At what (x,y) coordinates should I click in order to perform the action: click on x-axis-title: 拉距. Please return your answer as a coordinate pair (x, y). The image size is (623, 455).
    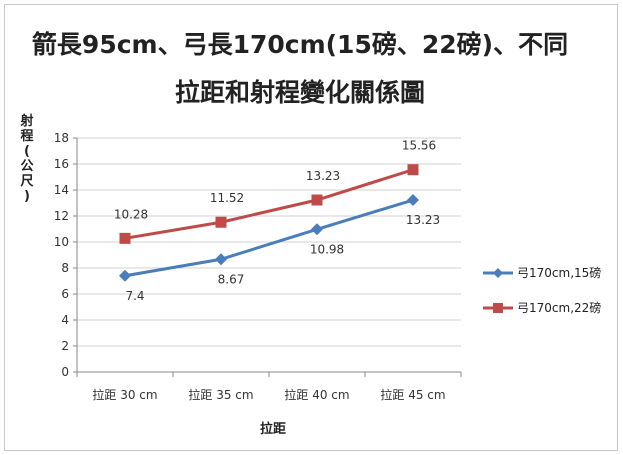
    Looking at the image, I should click on (273, 429).